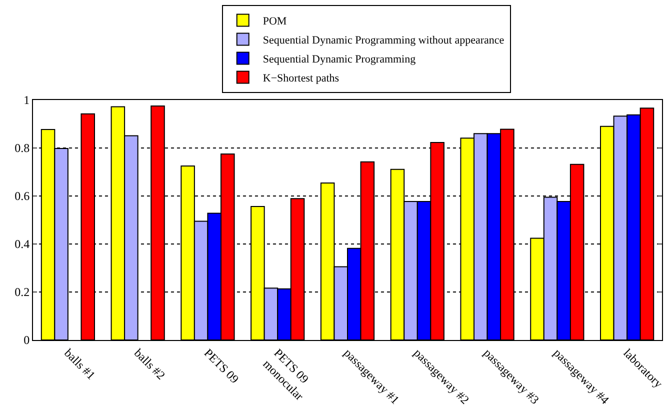  Describe the element at coordinates (27, 340) in the screenshot. I see `y-tick-label: 0` at that location.